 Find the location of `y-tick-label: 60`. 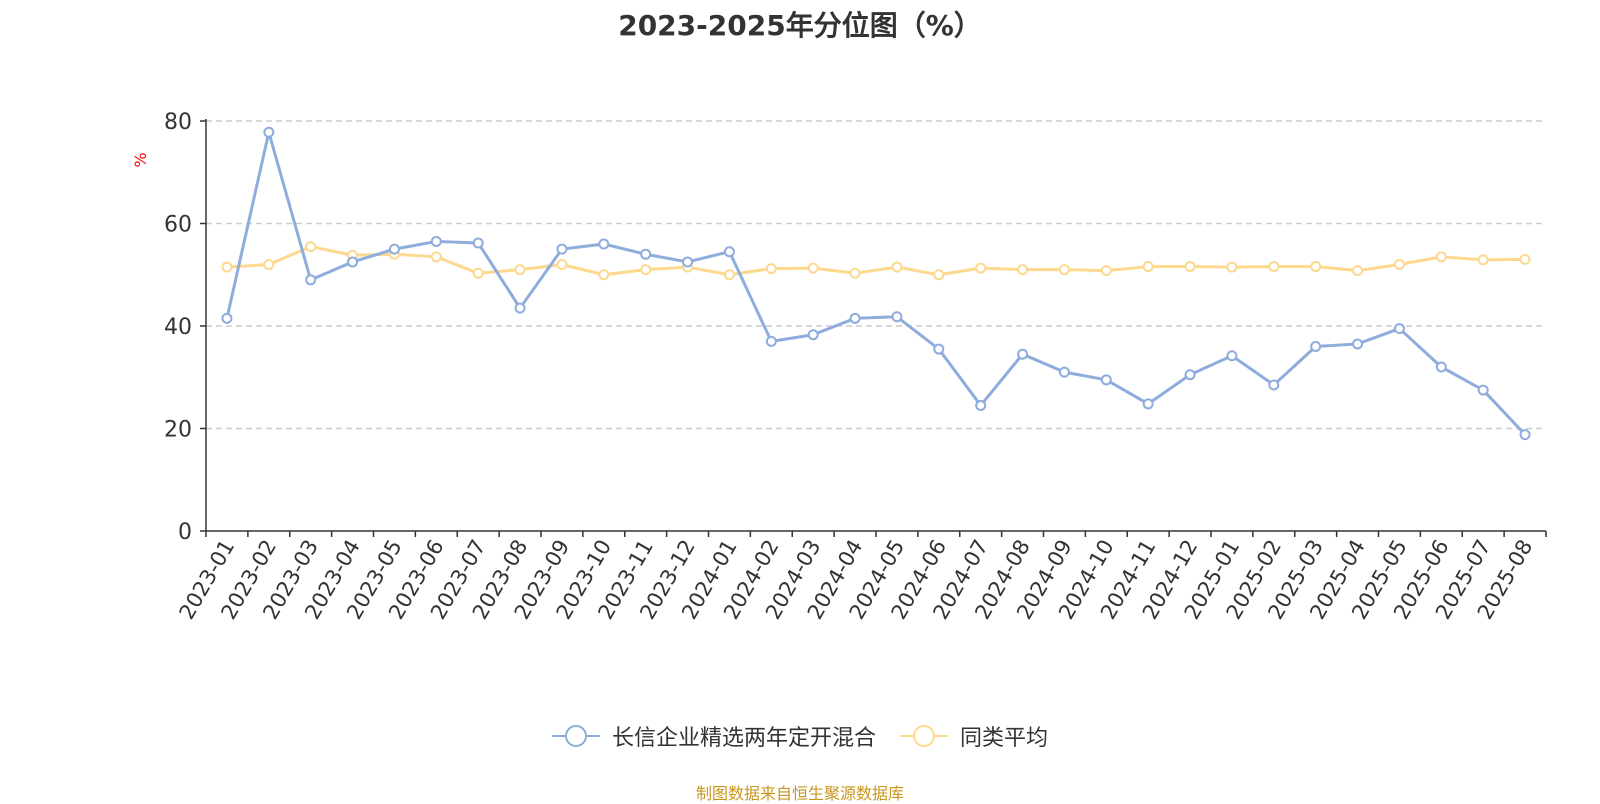

y-tick-label: 60 is located at coordinates (178, 225).